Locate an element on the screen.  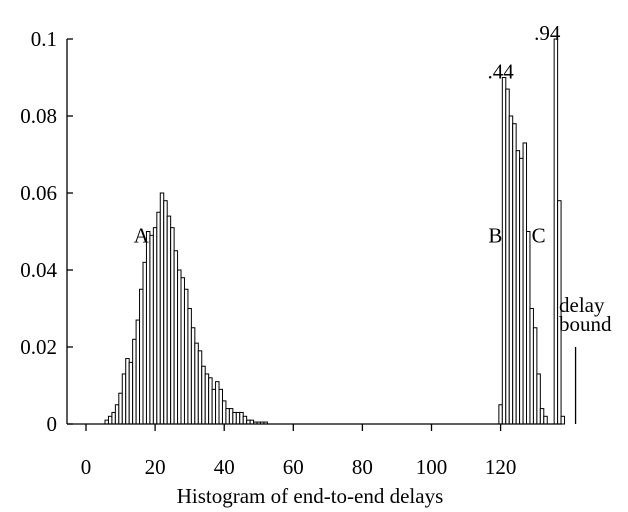
x-tick-label: 0 is located at coordinates (86, 467).